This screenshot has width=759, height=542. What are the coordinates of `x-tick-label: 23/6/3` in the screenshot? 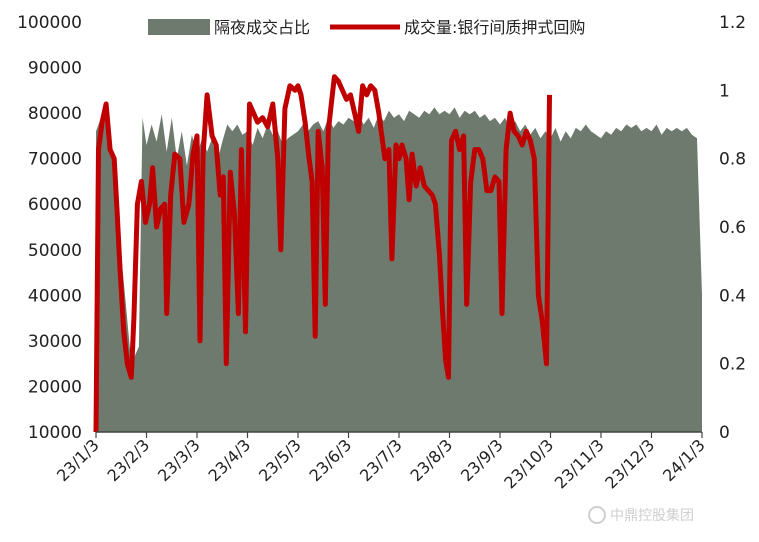 It's located at (330, 460).